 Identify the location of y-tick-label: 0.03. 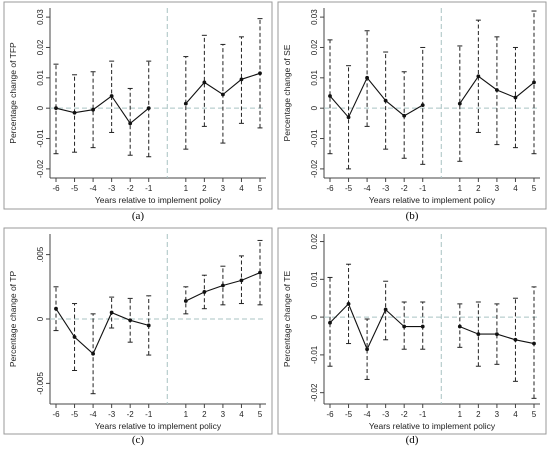
(40, 17).